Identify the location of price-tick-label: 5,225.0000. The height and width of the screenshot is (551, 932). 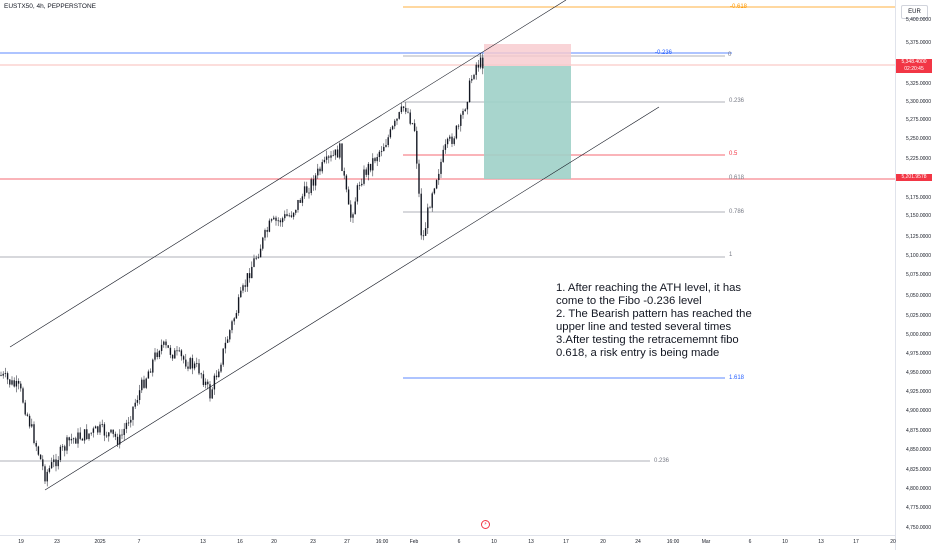
(918, 159).